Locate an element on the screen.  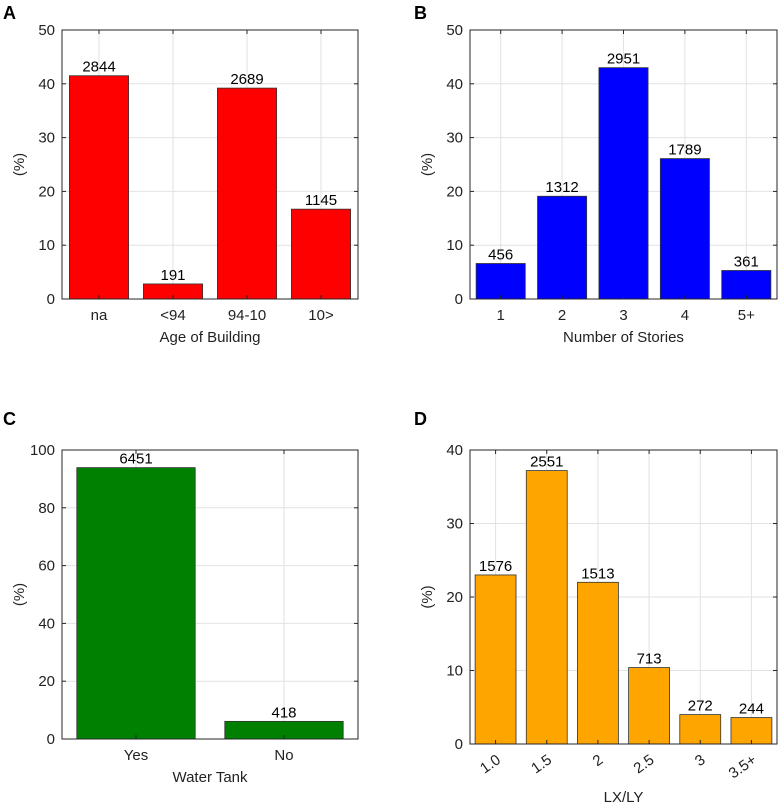
x-tick-label: 94-10 is located at coordinates (247, 315).